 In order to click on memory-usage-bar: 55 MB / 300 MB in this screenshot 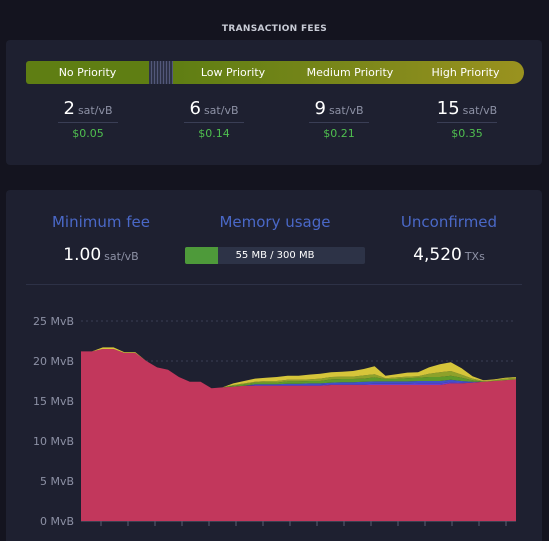, I will do `click(275, 255)`.